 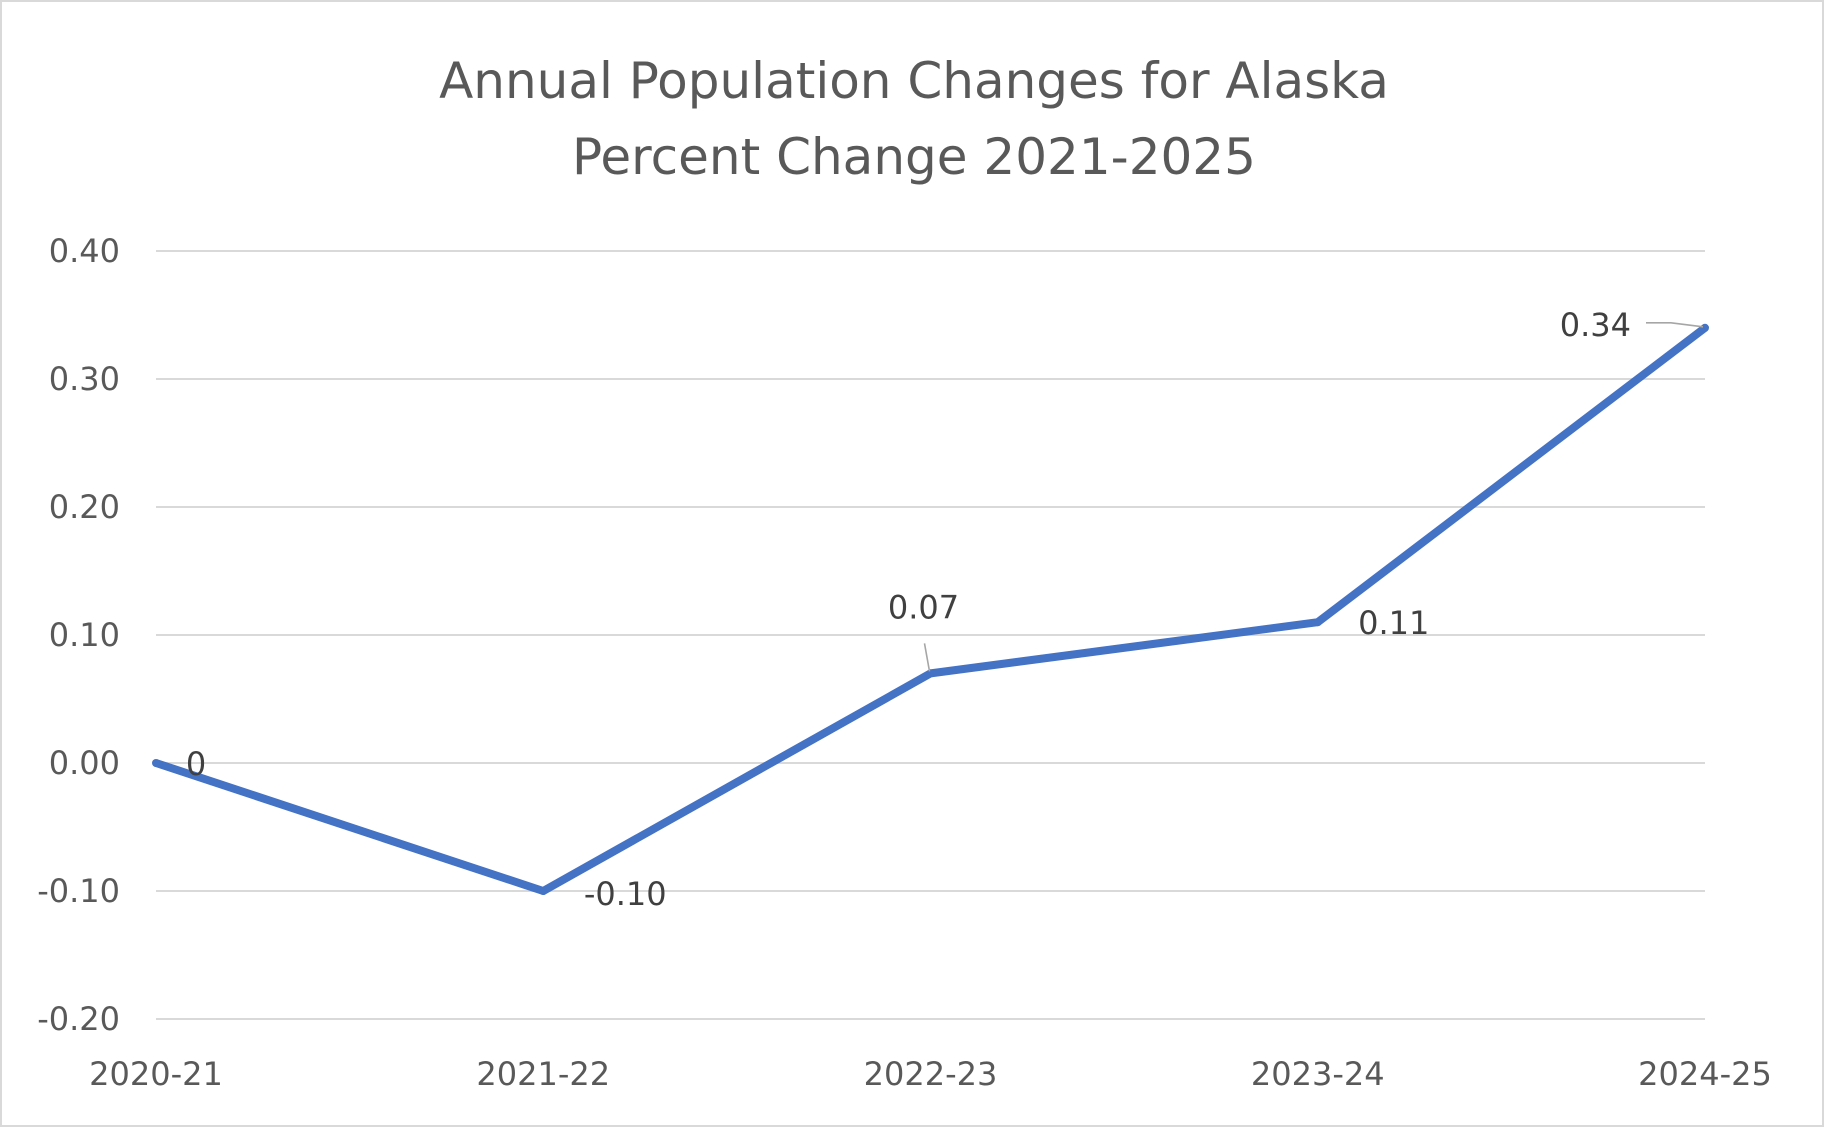 I want to click on y-tick-label: -0.20, so click(x=78, y=1019).